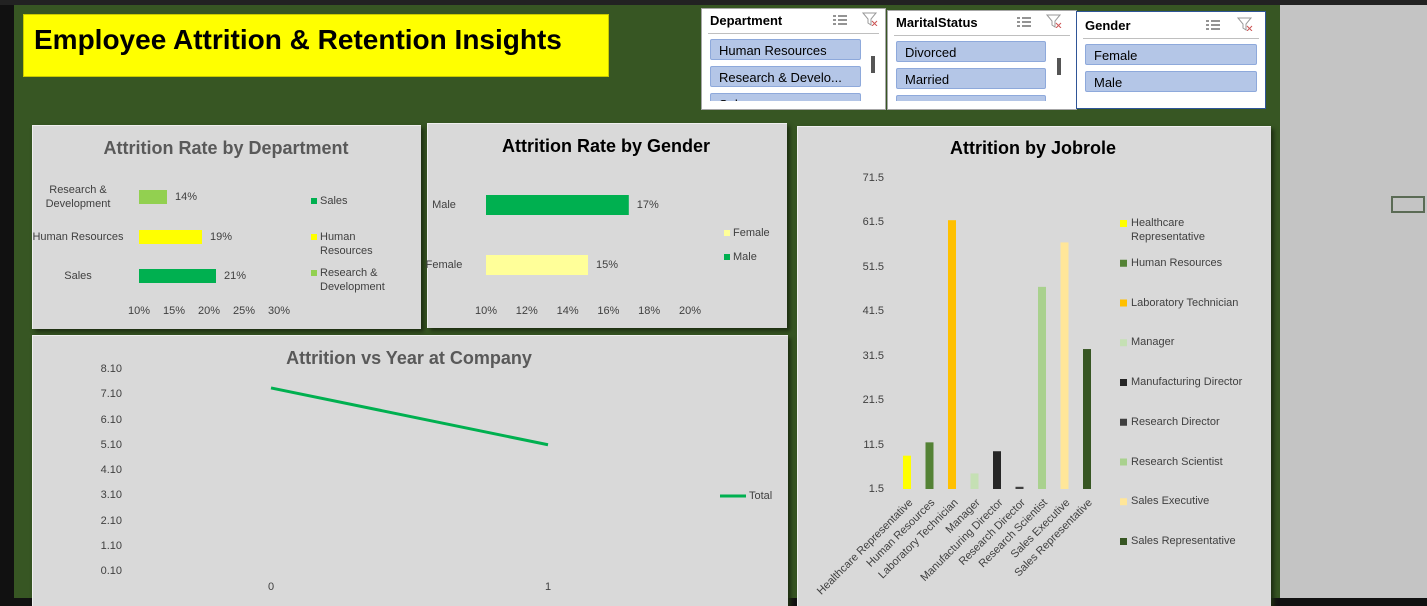  What do you see at coordinates (486, 311) in the screenshot?
I see `x-tick-label: 10%` at bounding box center [486, 311].